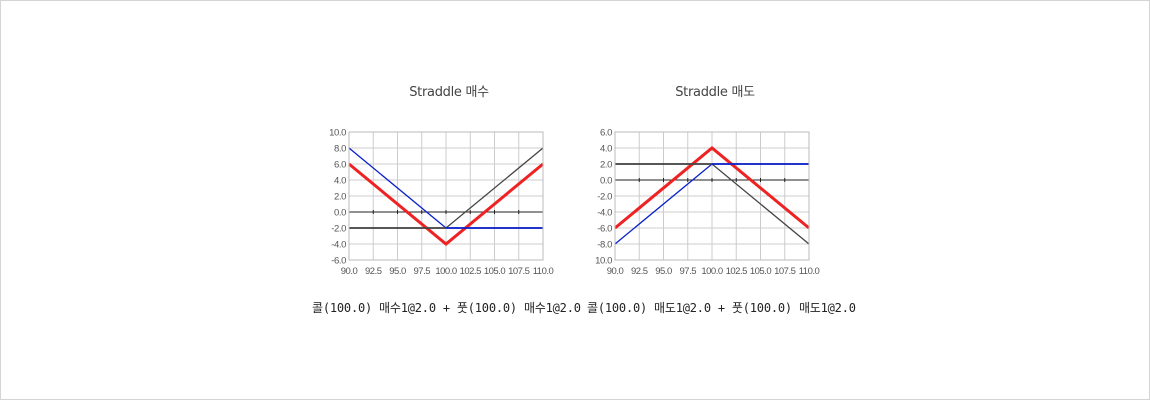 The width and height of the screenshot is (1150, 400). What do you see at coordinates (446, 308) in the screenshot?
I see `long-straddle-caption: 콜(100.0) 매수1@2.0 + 풋(100.0) 매수1@2.0` at bounding box center [446, 308].